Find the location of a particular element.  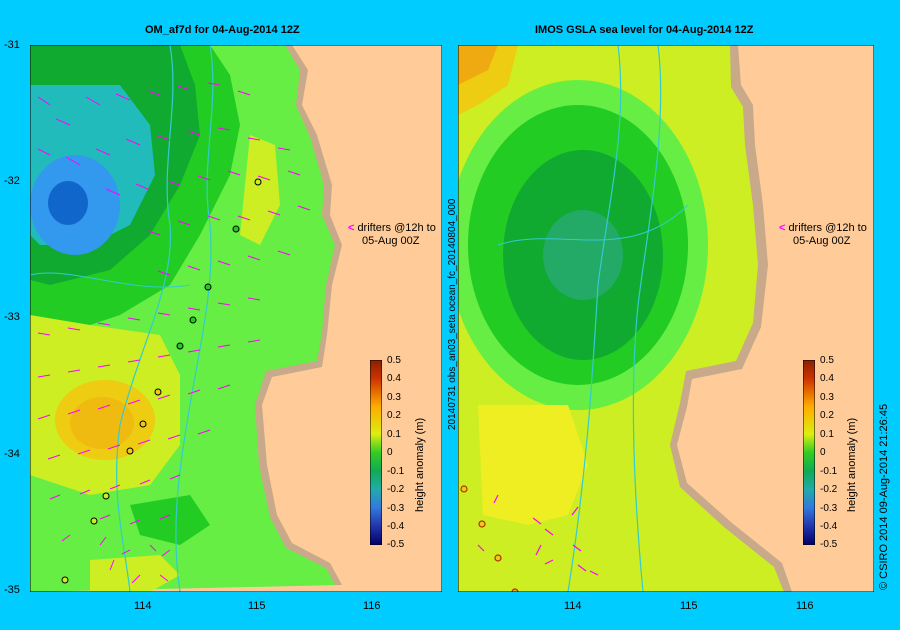

right-lon-tick: 115 is located at coordinates (689, 606).